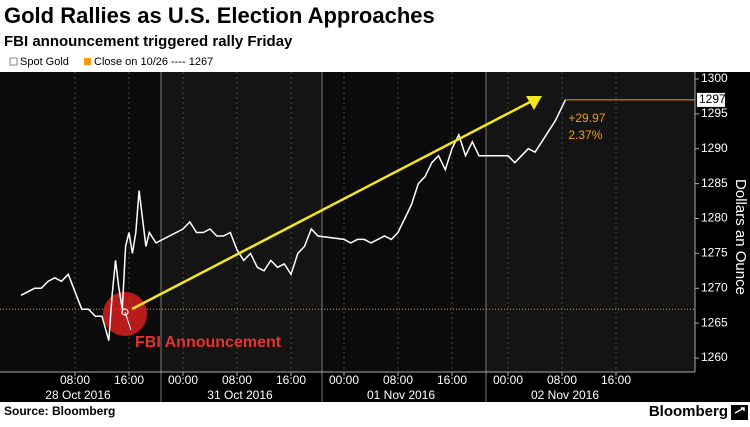 The height and width of the screenshot is (427, 750). What do you see at coordinates (59, 411) in the screenshot?
I see `source: Source: Bloomberg` at bounding box center [59, 411].